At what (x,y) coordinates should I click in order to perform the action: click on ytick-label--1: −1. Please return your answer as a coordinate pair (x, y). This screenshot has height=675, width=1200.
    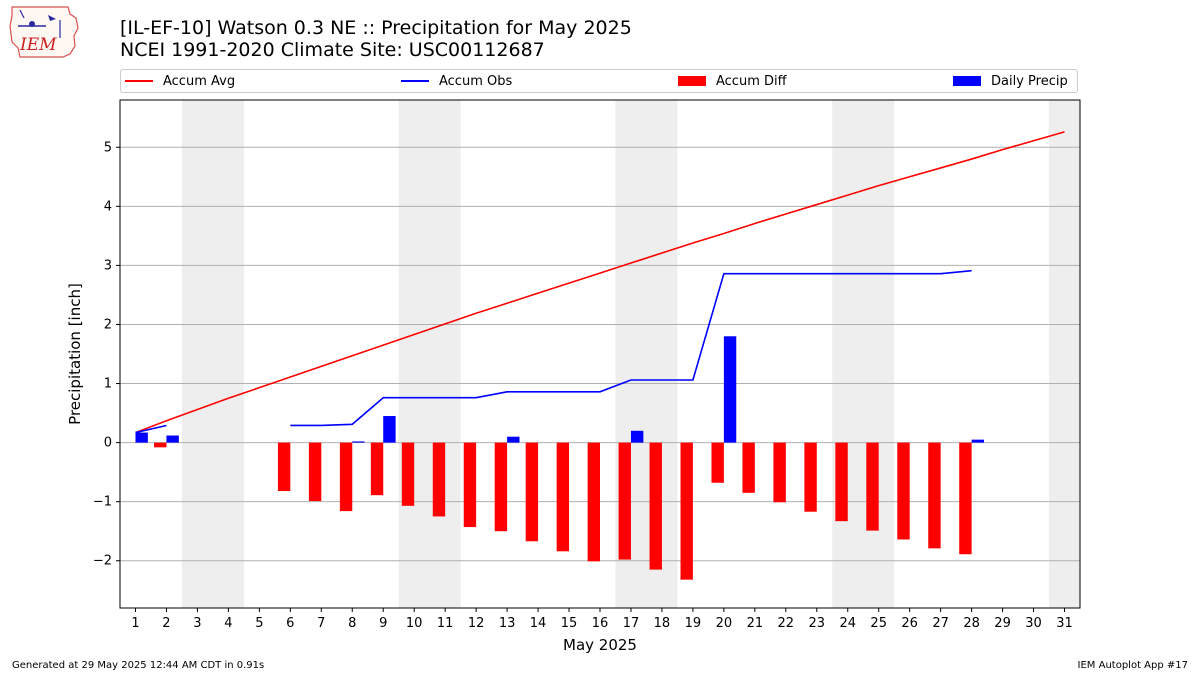
    Looking at the image, I should click on (102, 502).